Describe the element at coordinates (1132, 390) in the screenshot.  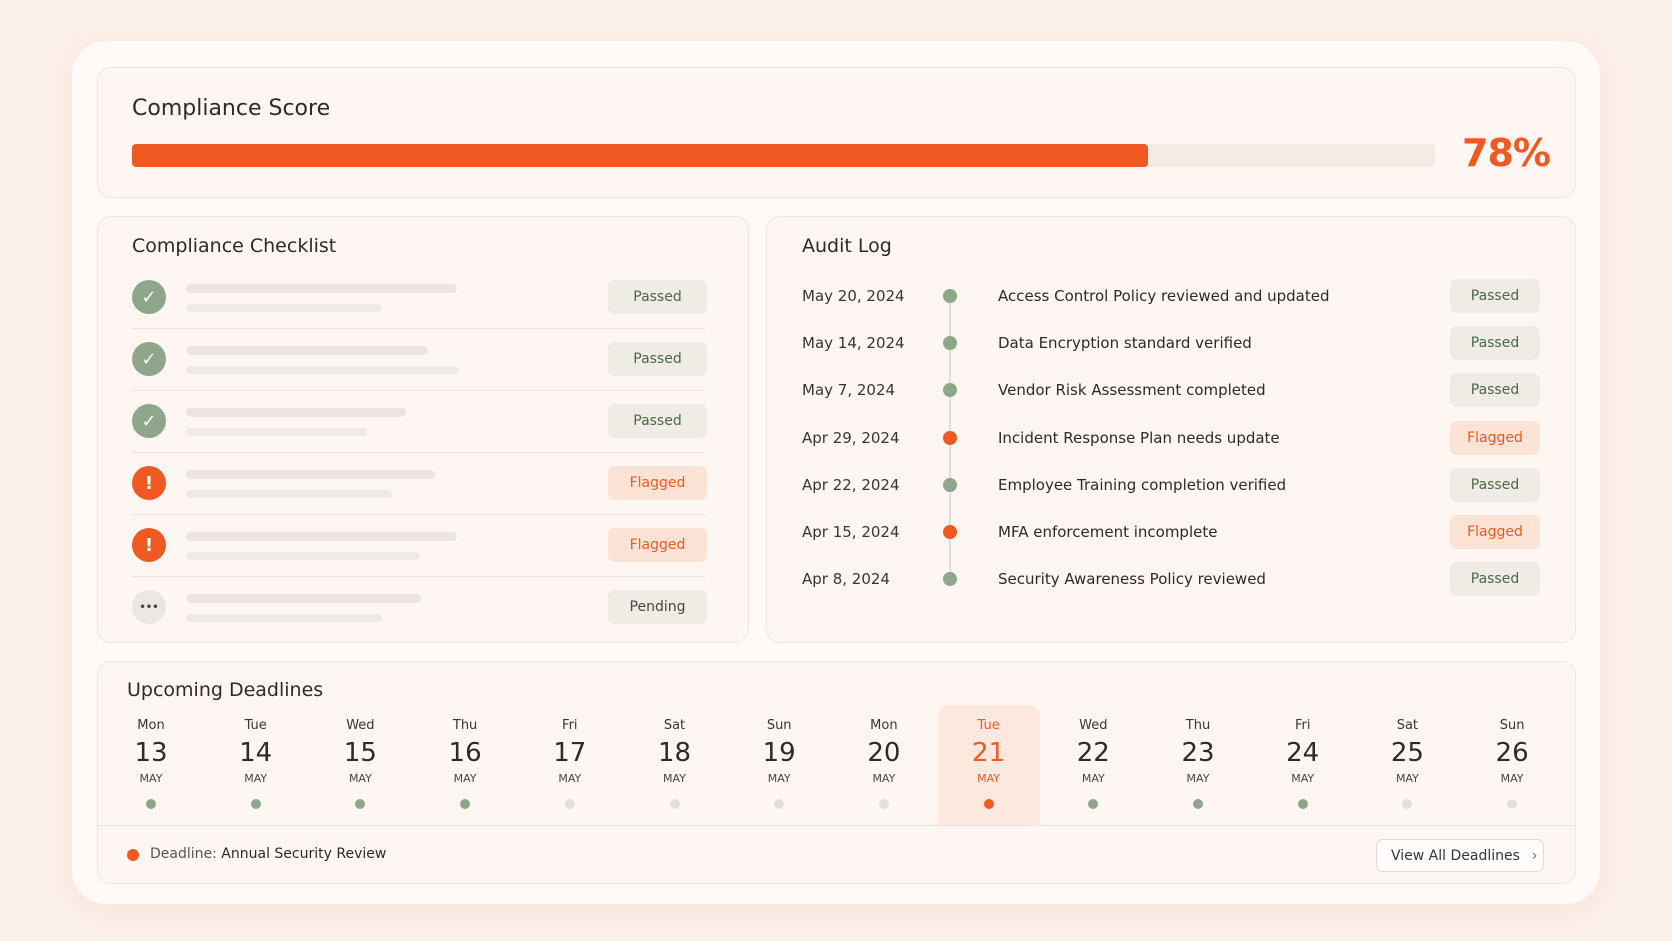
I see `log-text: Vendor Risk Assessment completed` at that location.